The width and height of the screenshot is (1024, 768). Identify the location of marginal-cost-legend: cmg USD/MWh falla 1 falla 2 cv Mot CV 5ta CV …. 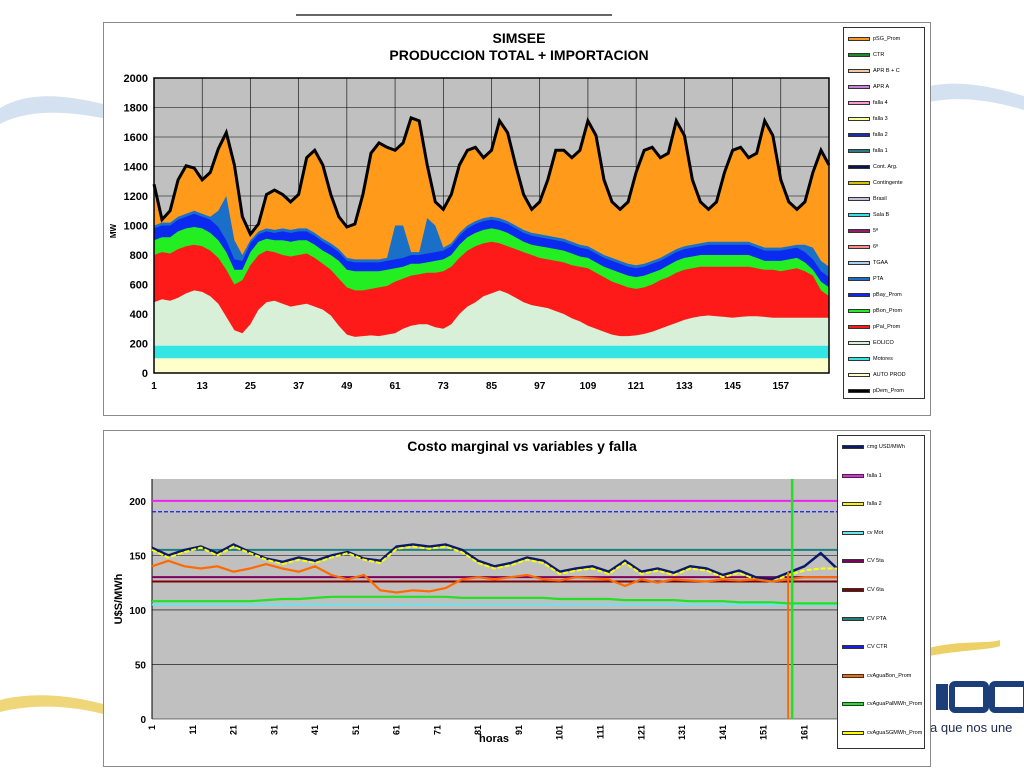
(881, 592).